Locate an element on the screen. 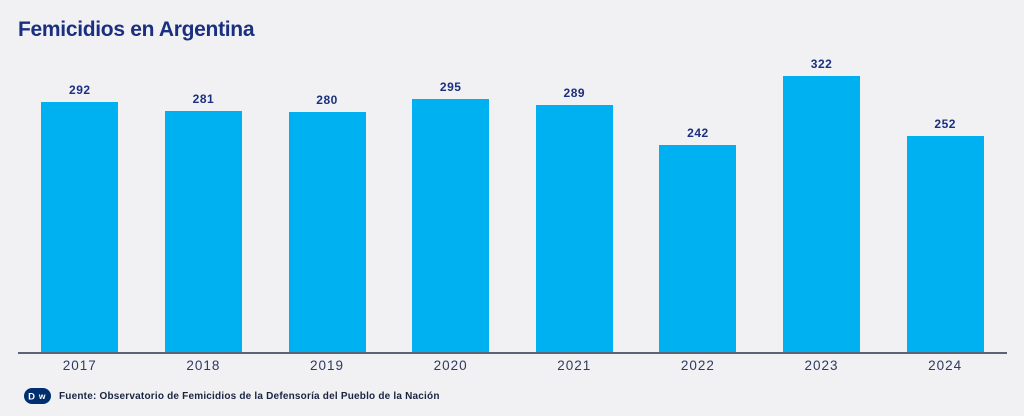 This screenshot has height=416, width=1024. bar-value-label-2019: 280 is located at coordinates (327, 100).